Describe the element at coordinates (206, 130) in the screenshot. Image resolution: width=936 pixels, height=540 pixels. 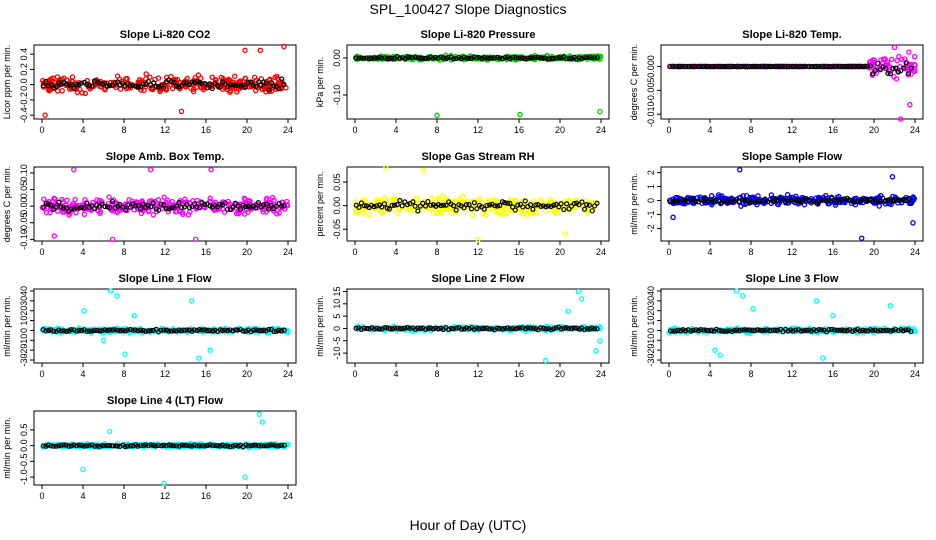
I see `x-tick-label: 16` at that location.